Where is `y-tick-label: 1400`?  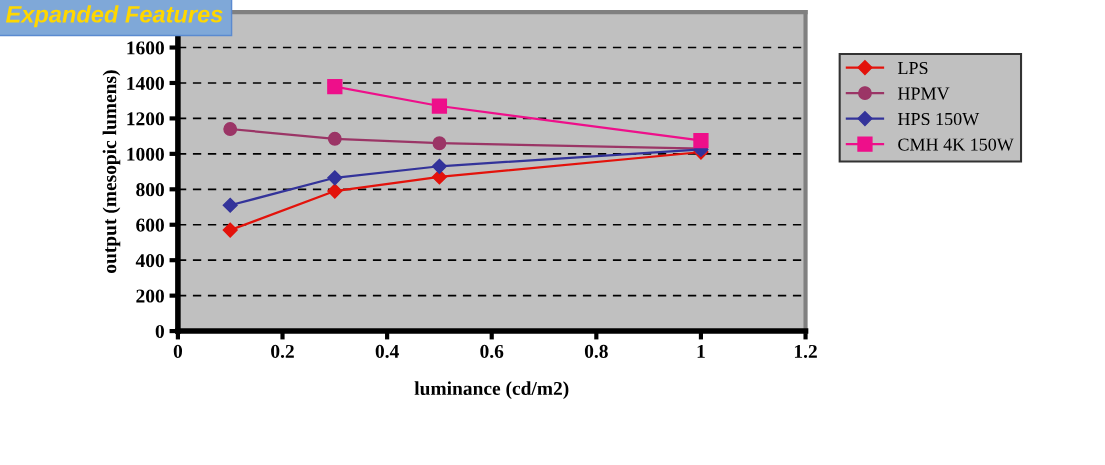
y-tick-label: 1400 is located at coordinates (145, 83).